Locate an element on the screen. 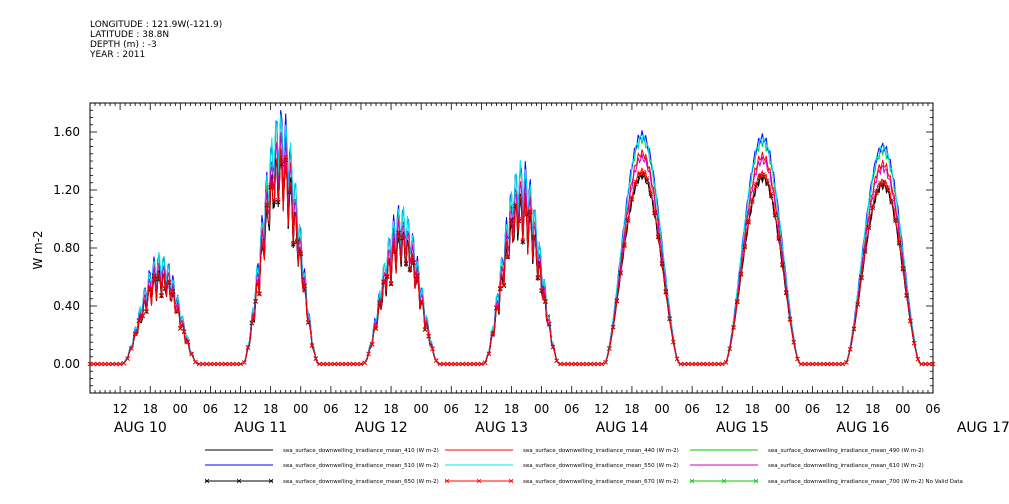 This screenshot has height=504, width=1009. y-tick-label: 0.80 is located at coordinates (66, 248).